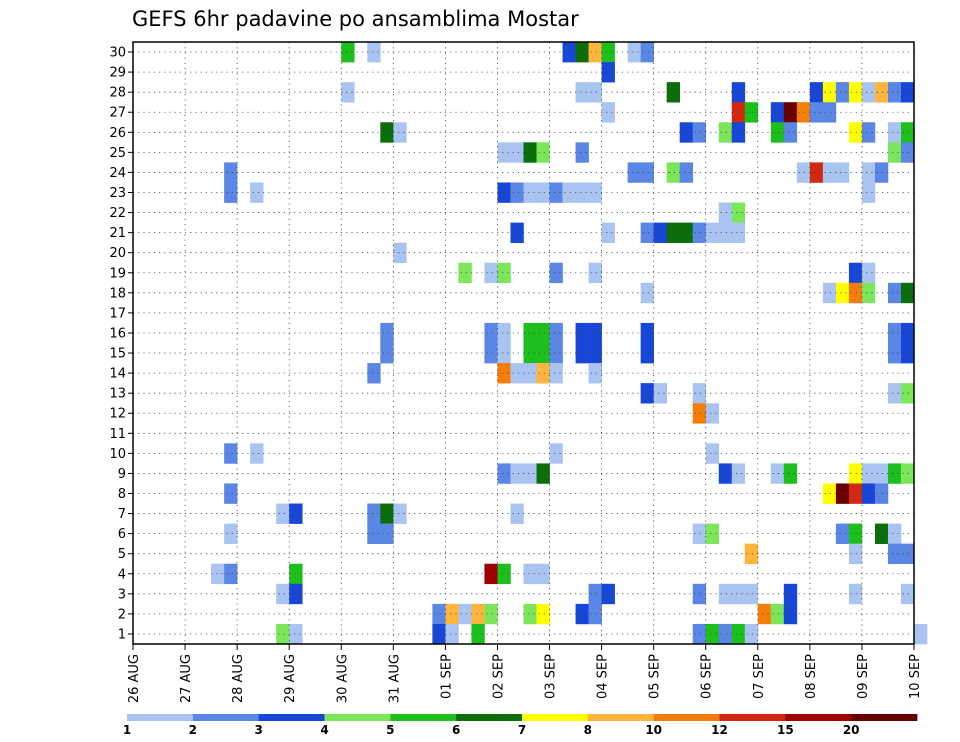  I want to click on x-tick-label: 07 SEP, so click(759, 676).